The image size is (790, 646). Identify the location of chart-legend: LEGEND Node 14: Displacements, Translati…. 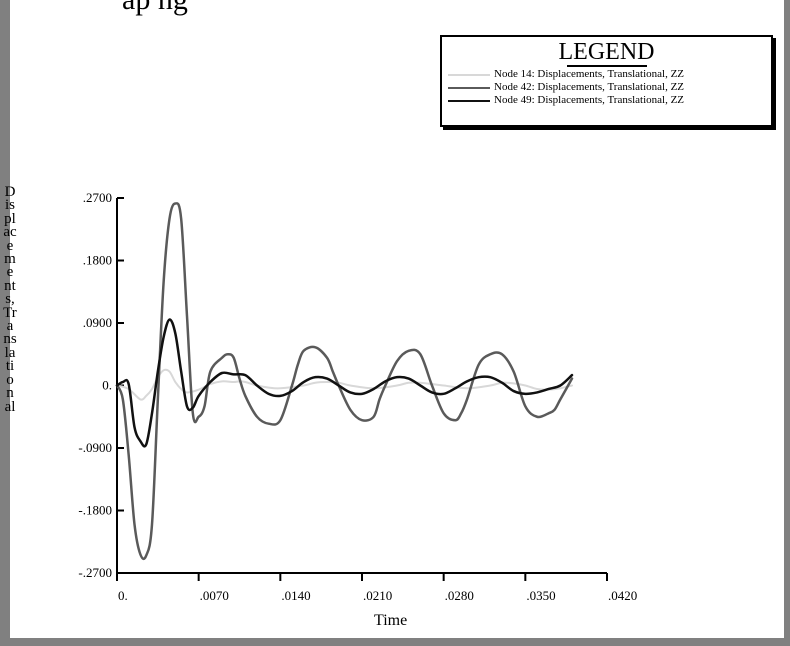
(606, 81).